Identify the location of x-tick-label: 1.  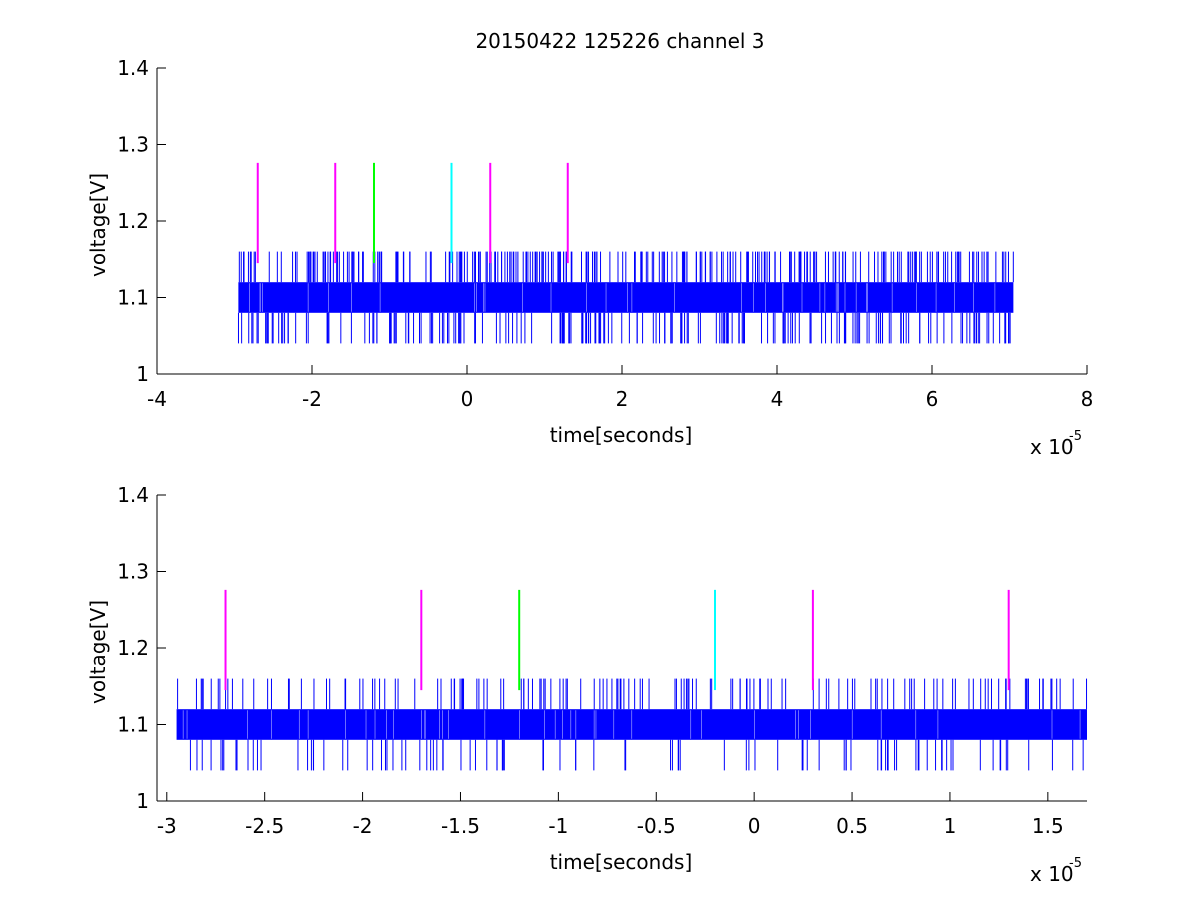
(950, 826).